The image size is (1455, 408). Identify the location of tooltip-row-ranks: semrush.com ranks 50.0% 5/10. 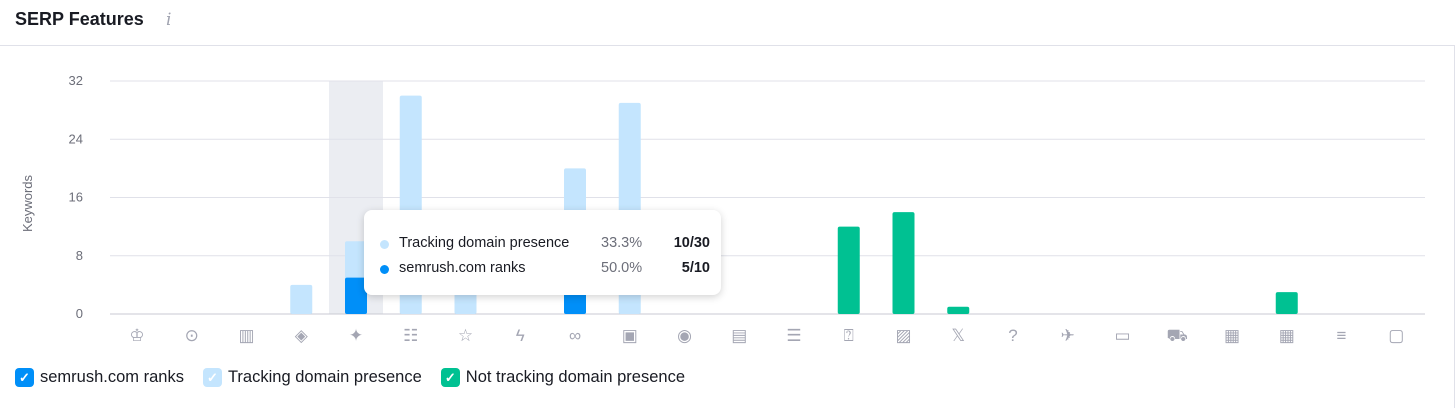
(545, 270).